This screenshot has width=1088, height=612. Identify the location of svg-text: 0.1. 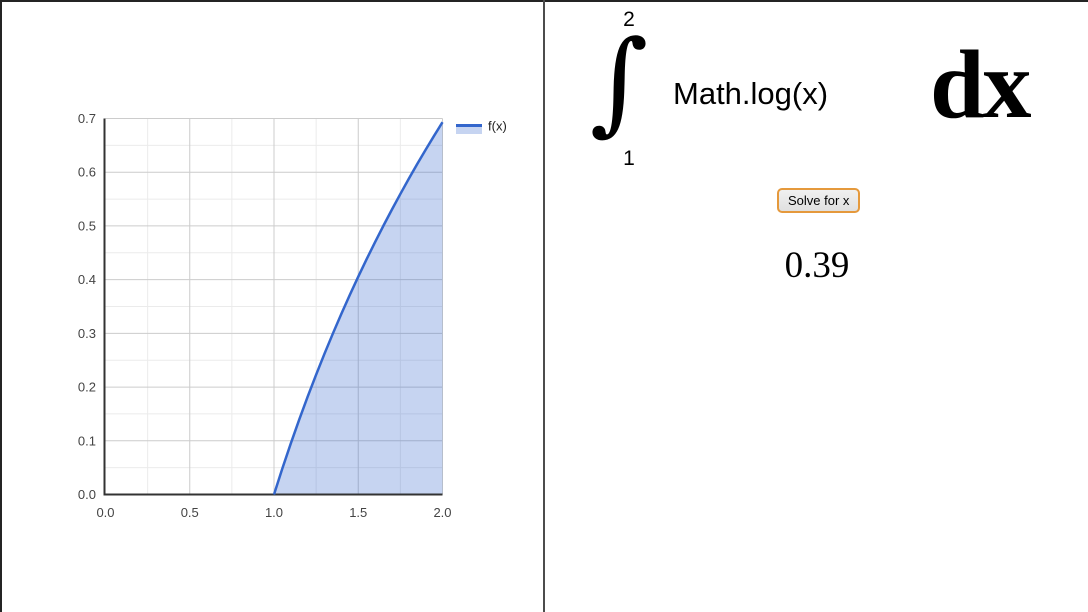
(87, 440).